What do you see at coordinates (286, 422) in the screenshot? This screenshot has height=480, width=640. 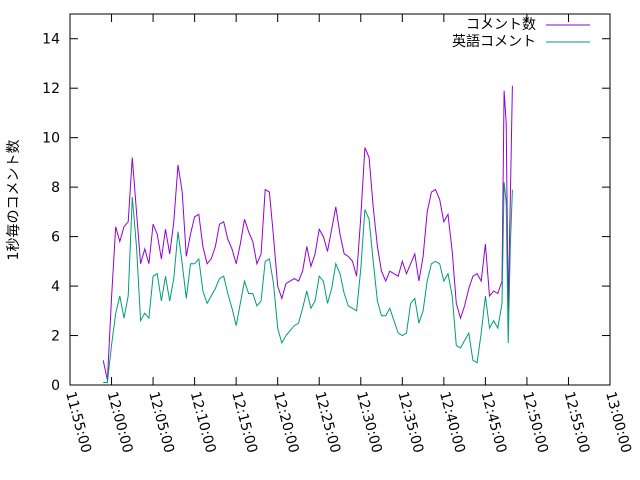 I see `x-tick-label: 12:20:00` at bounding box center [286, 422].